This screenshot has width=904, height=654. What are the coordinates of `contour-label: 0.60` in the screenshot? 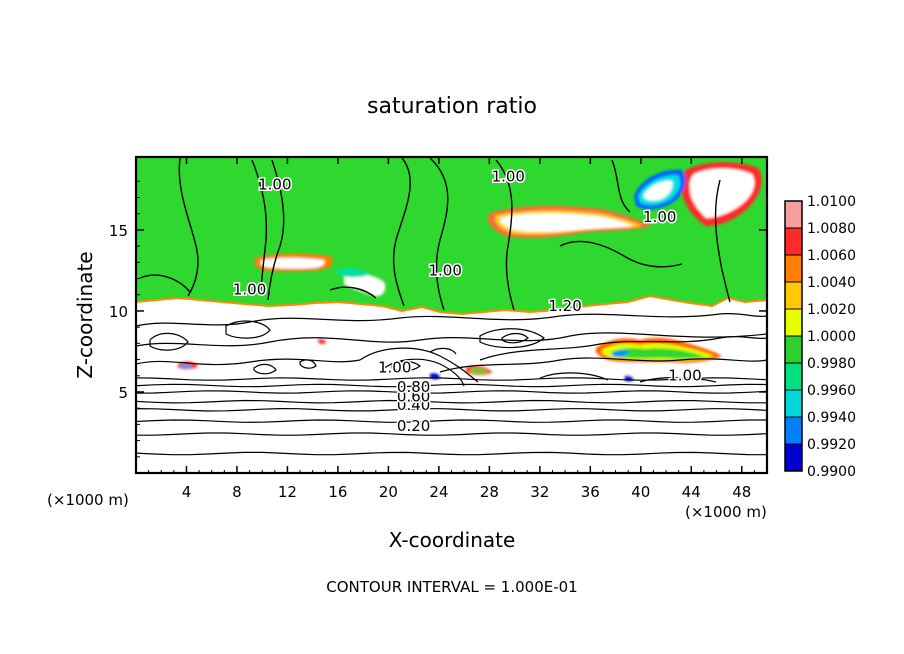 It's located at (413, 397).